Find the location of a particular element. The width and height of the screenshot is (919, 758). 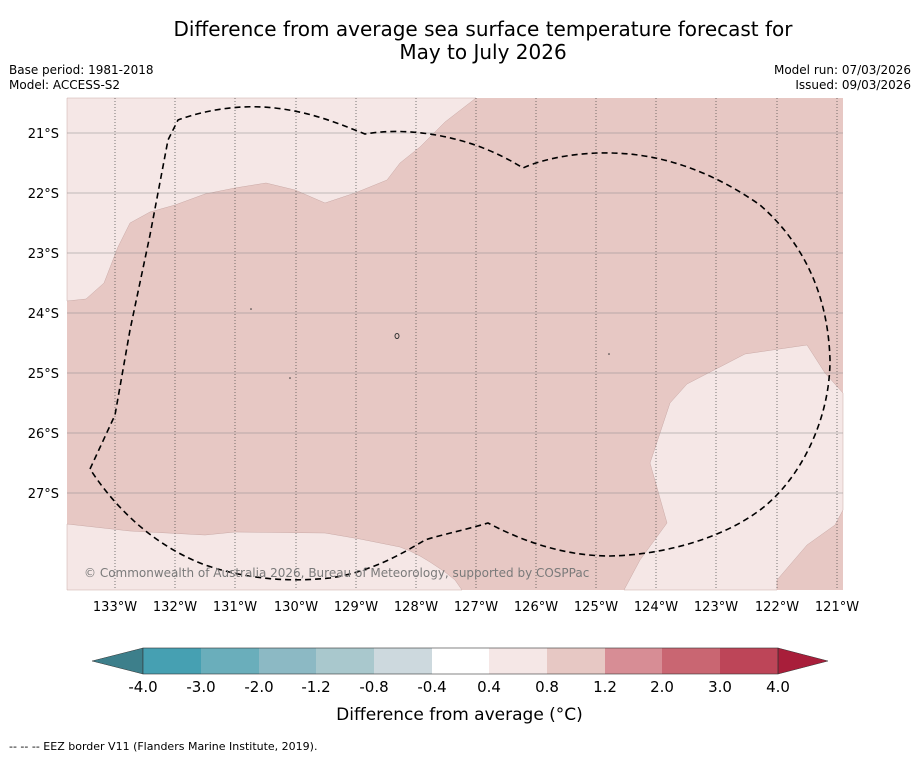

lat-label: 23°S is located at coordinates (43, 254).